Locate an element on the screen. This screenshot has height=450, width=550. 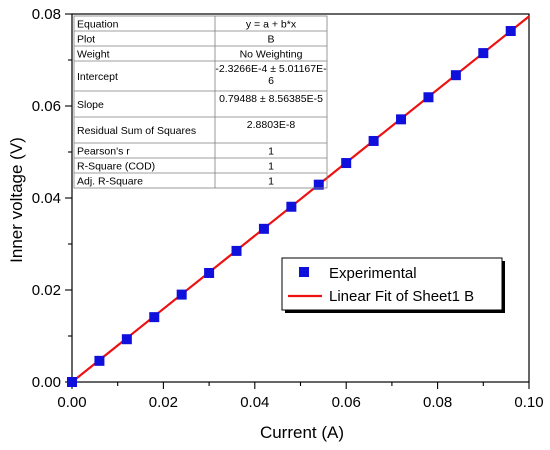
y-tick-label: 0.08 is located at coordinates (46, 14).